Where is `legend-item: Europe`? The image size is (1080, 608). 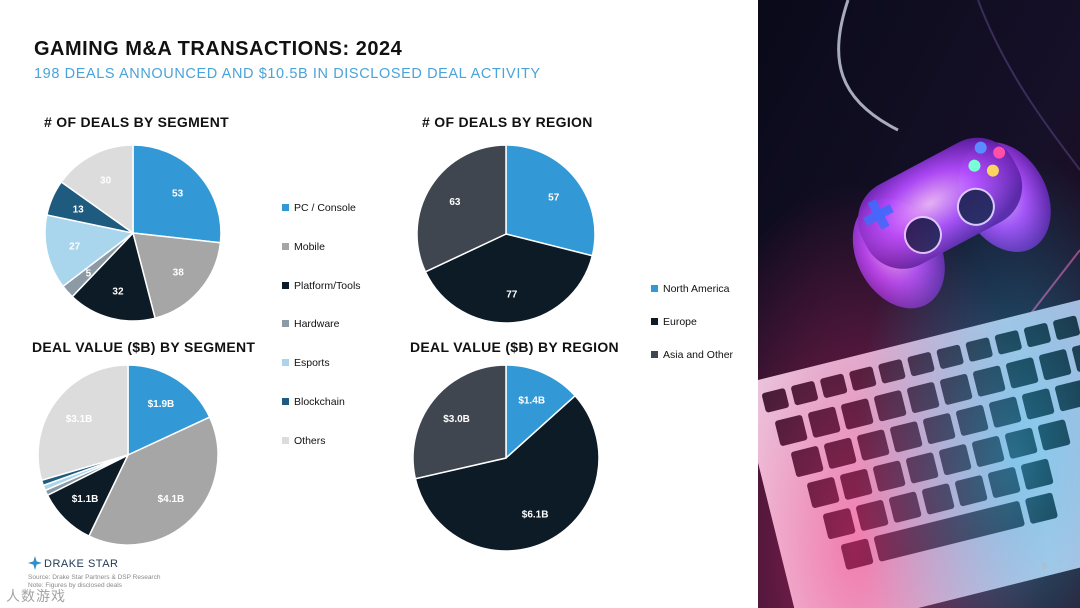
legend-item: Europe is located at coordinates (674, 322).